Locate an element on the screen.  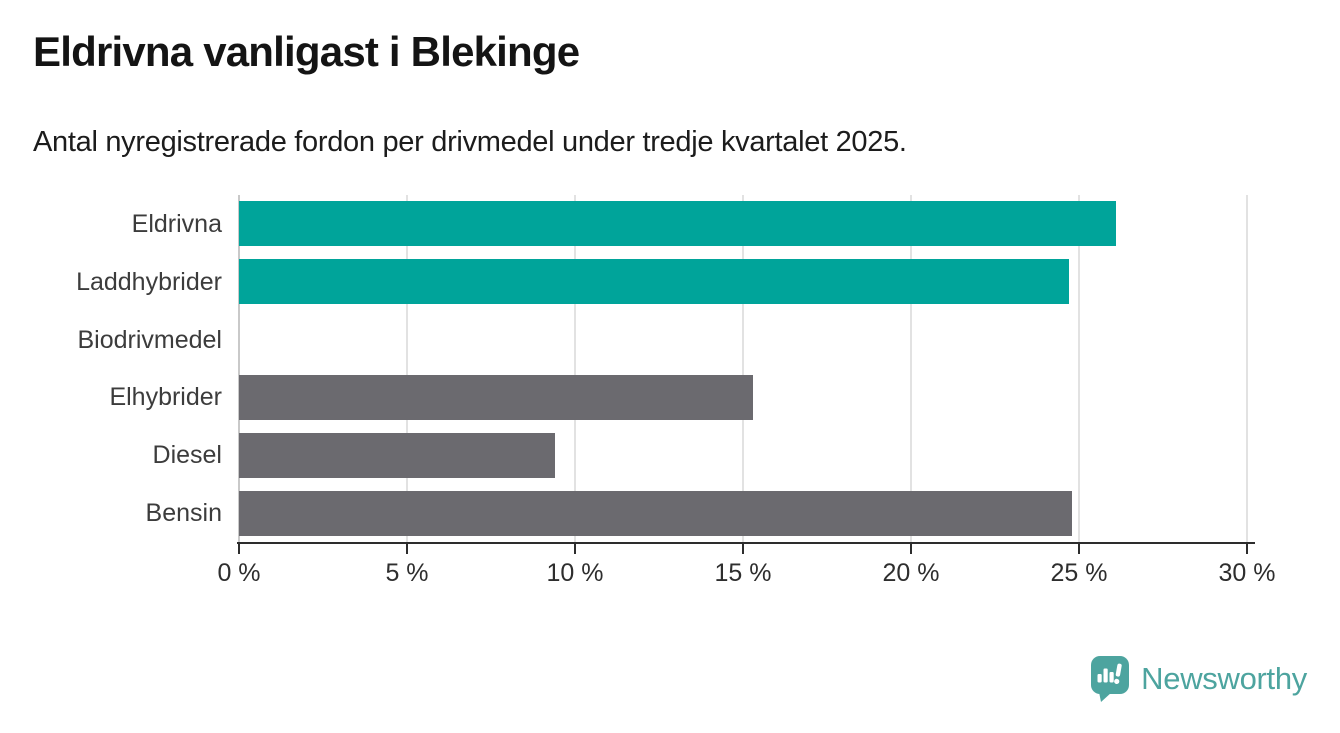
x-axis-line is located at coordinates (746, 543).